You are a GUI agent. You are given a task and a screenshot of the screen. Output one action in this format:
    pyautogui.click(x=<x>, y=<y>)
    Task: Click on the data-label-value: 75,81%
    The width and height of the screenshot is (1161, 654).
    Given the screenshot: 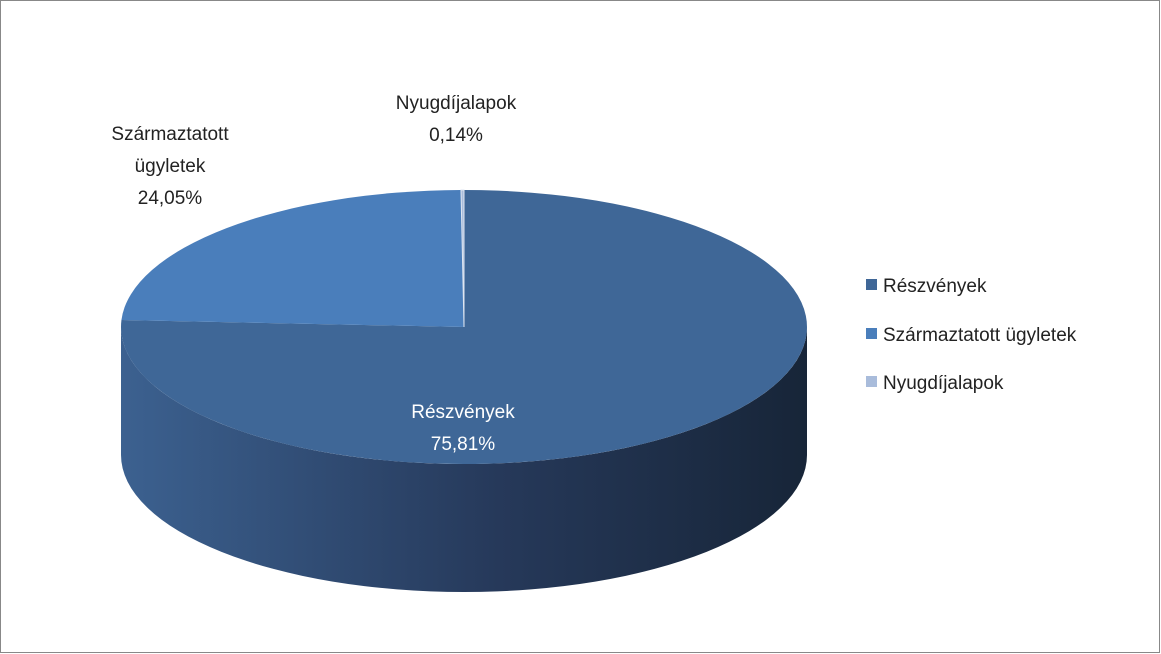 What is the action you would take?
    pyautogui.click(x=463, y=444)
    